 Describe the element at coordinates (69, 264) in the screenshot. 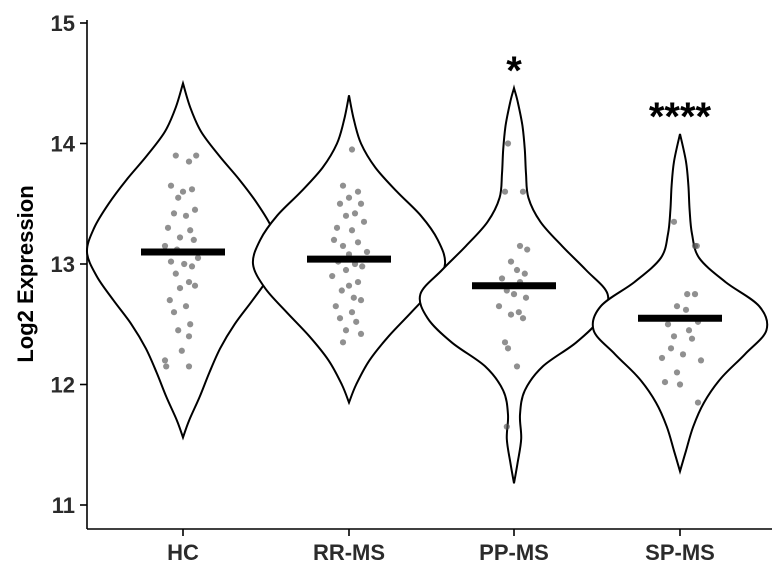

I see `y-ticks: 11 12 13 14 15` at that location.